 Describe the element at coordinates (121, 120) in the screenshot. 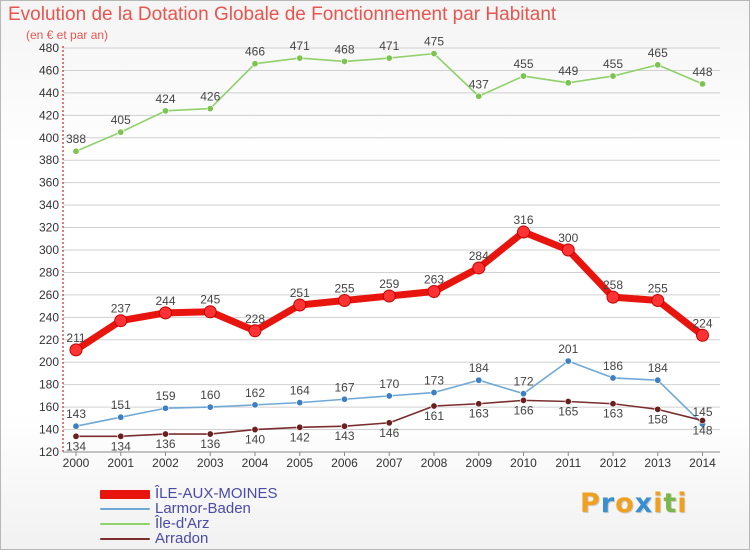

I see `data-label: 405` at that location.